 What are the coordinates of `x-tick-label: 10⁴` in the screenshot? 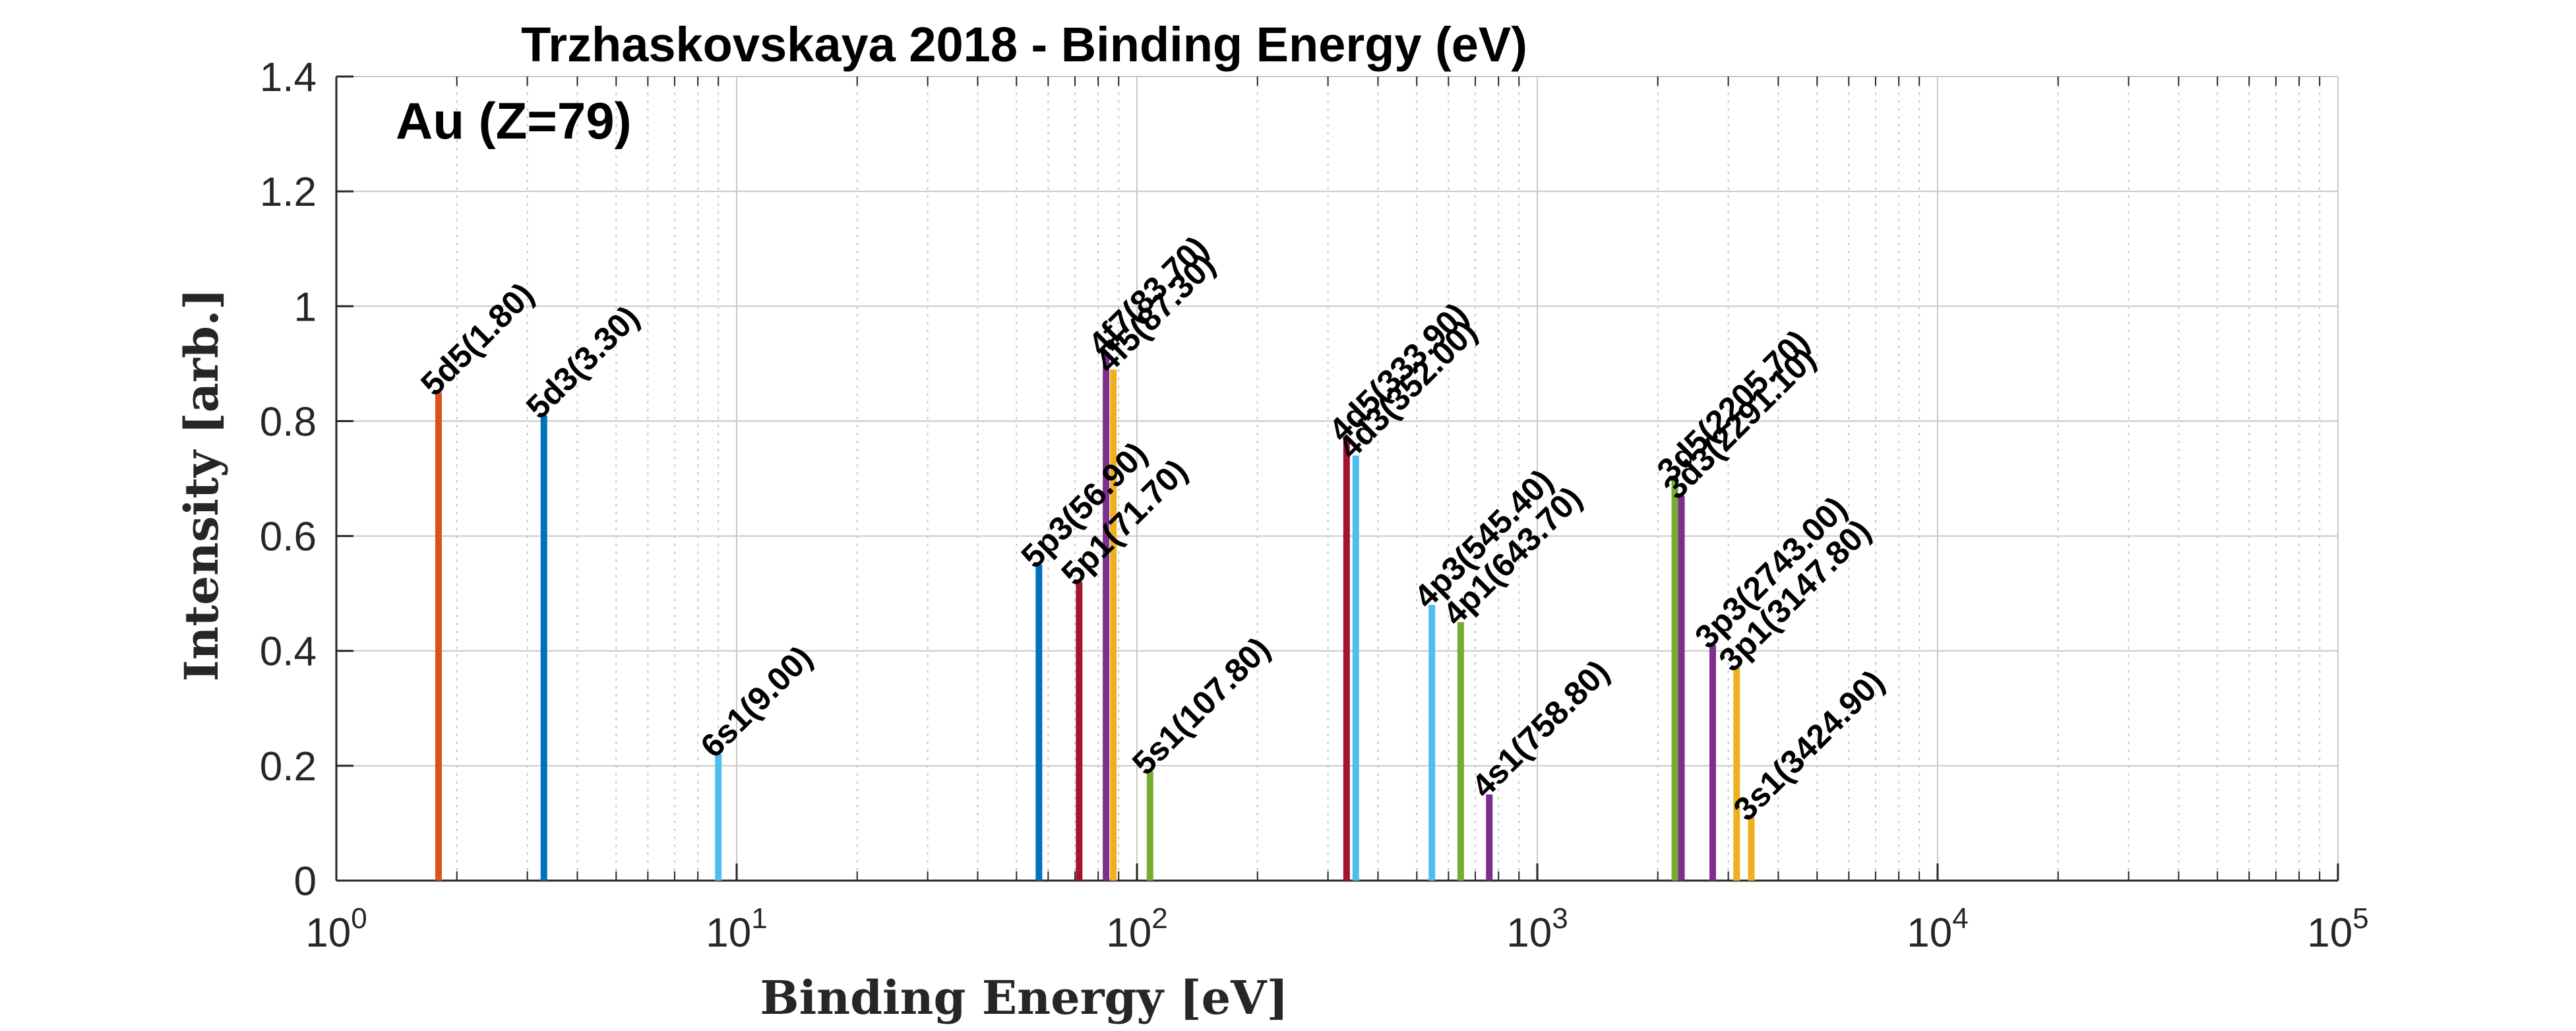 It's located at (1937, 929).